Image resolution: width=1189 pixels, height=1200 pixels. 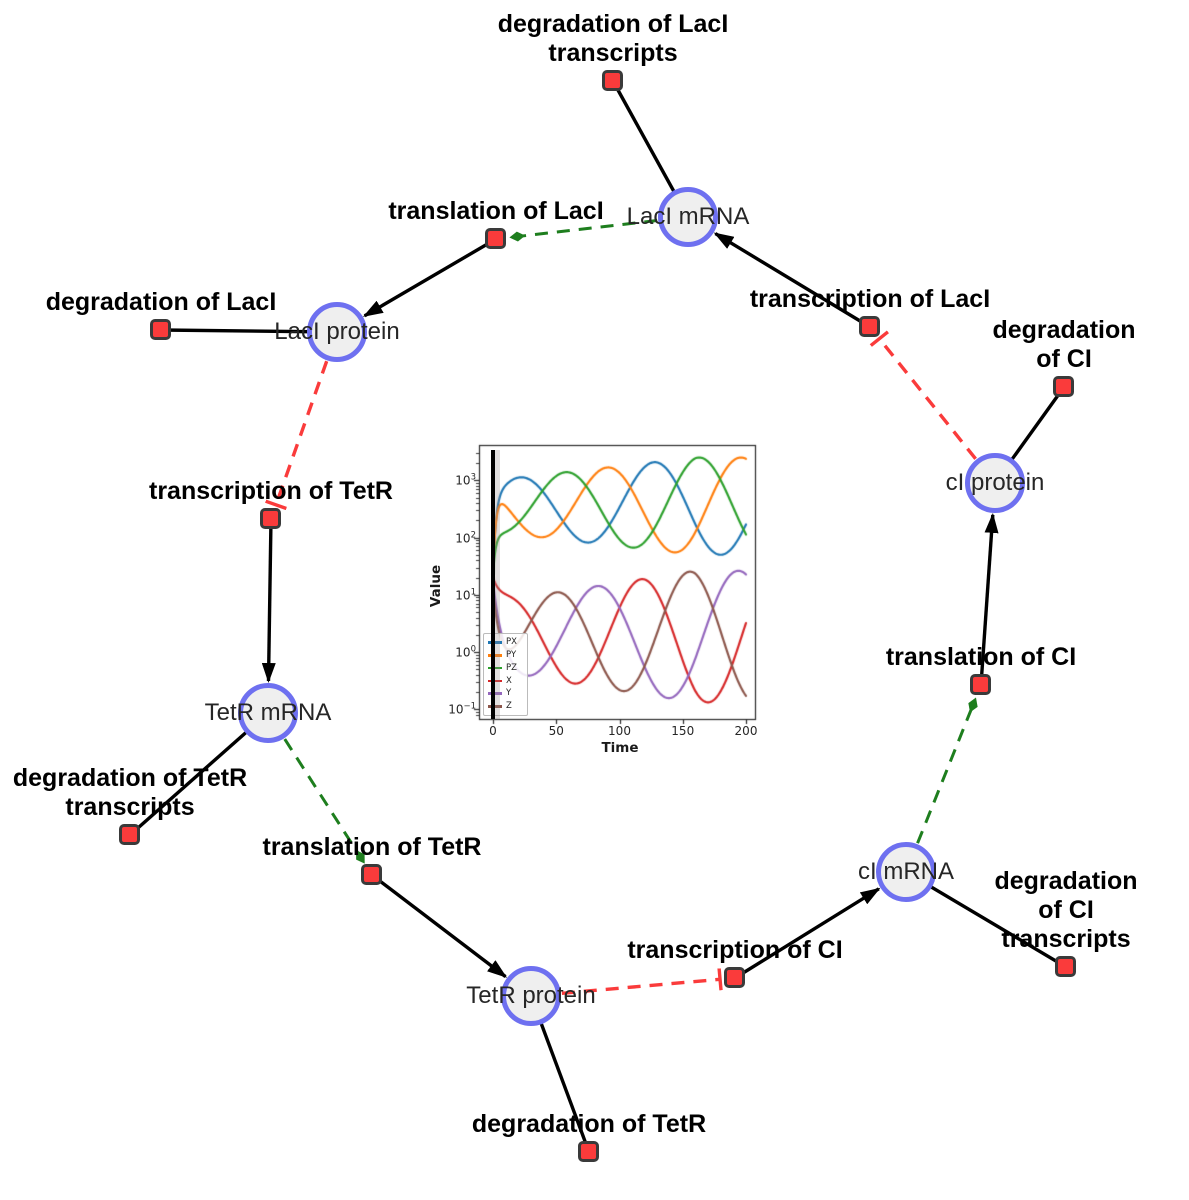 I want to click on legend-label-Z: Z, so click(x=509, y=706).